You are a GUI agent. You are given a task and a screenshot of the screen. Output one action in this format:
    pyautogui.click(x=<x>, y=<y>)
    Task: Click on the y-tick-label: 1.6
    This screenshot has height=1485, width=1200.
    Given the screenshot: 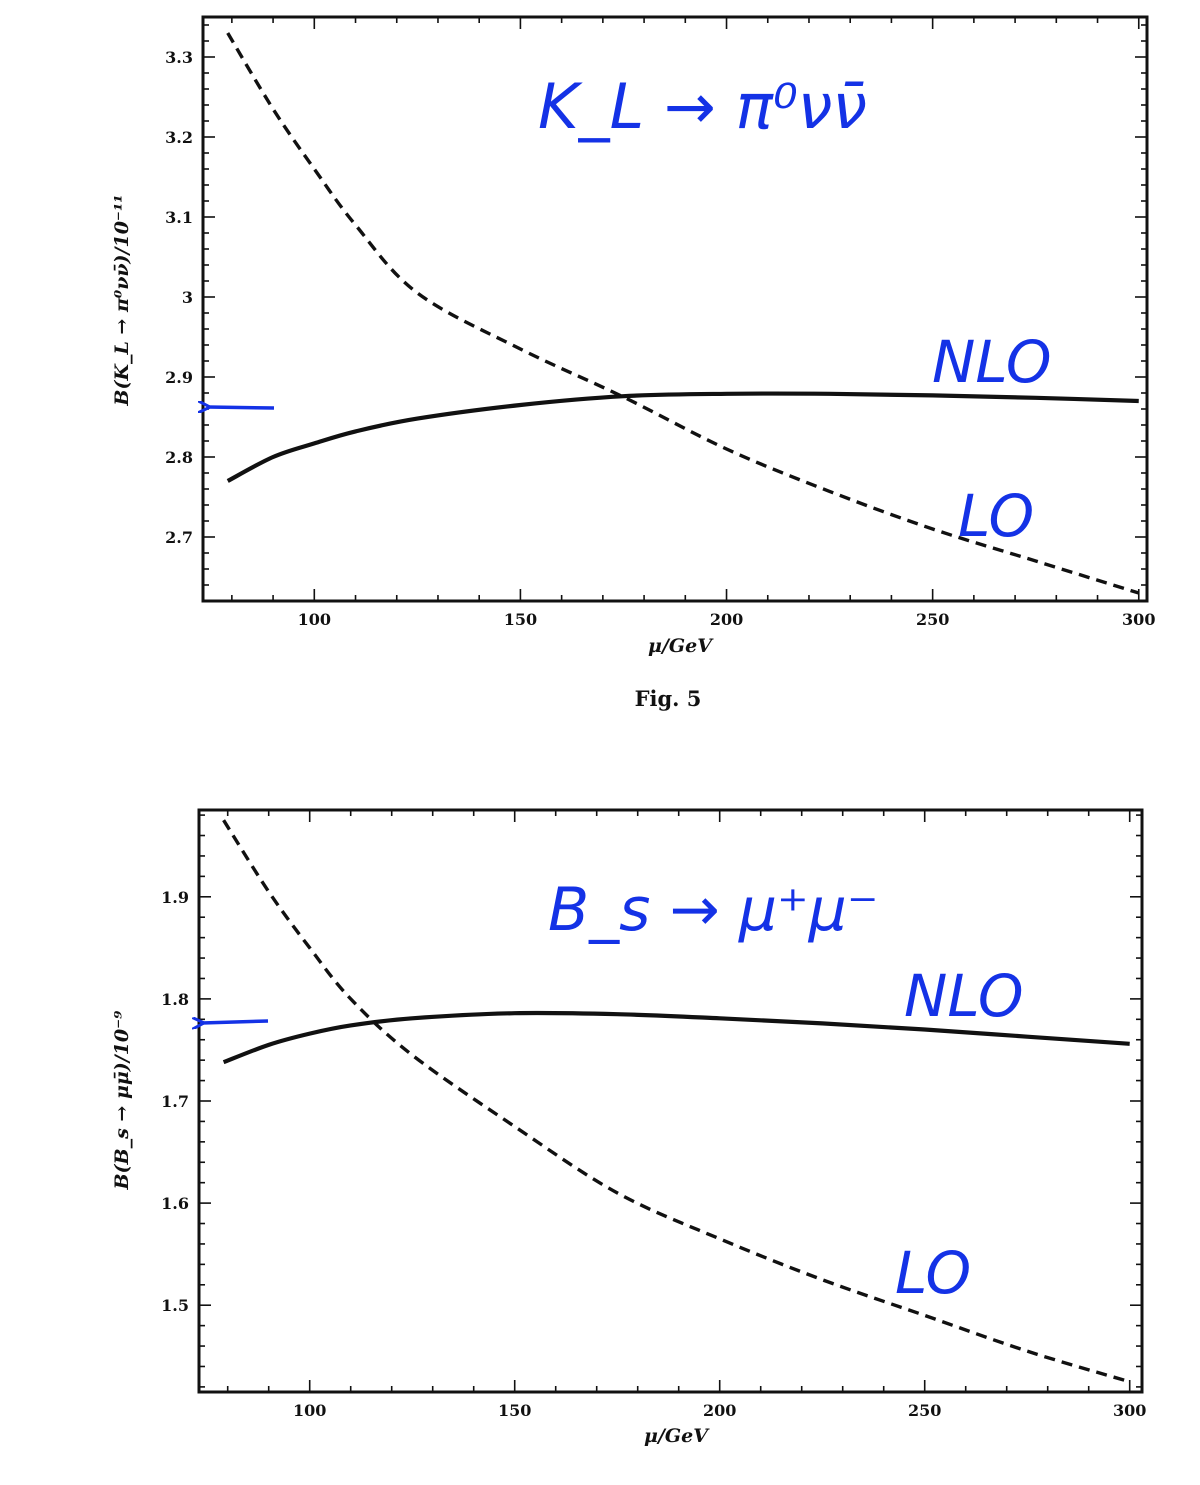 What is the action you would take?
    pyautogui.click(x=175, y=1203)
    